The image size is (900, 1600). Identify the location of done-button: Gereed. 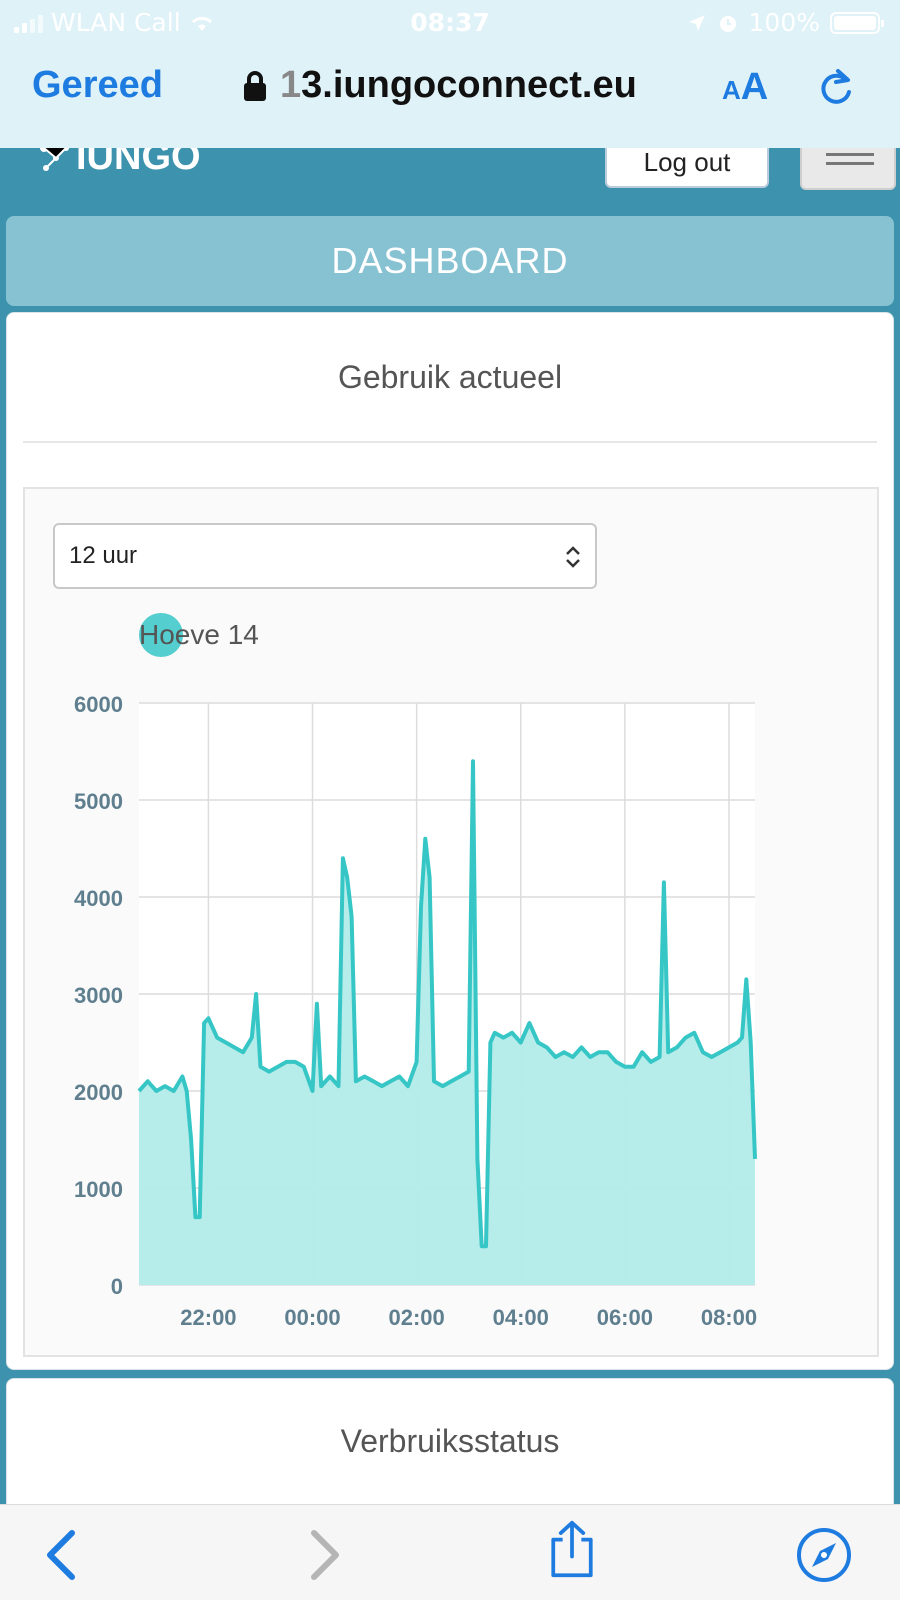
(97, 85).